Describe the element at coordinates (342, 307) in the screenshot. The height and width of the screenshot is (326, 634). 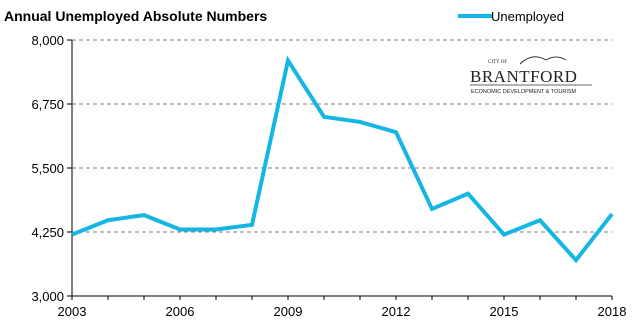
I see `x-axis-ticks: 2003 2006 2009 2012 2015 2018` at that location.